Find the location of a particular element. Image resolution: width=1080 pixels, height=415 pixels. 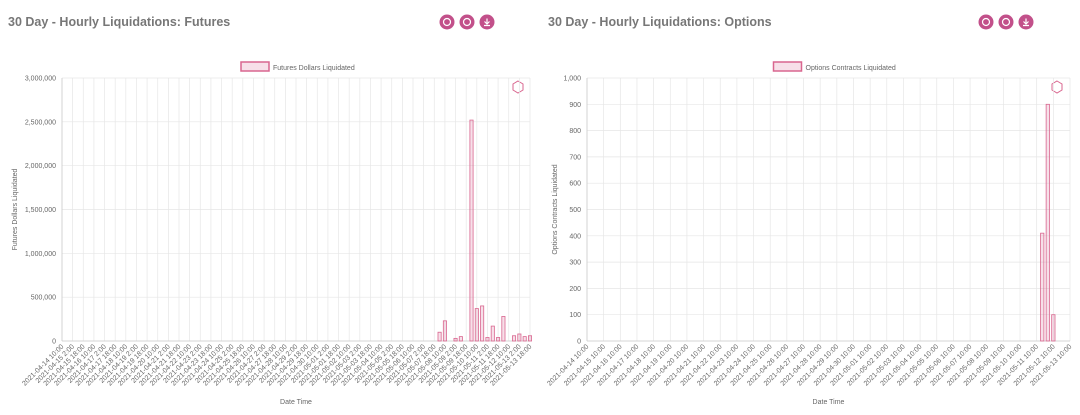

y-tick-label: 500,000 is located at coordinates (43, 298).